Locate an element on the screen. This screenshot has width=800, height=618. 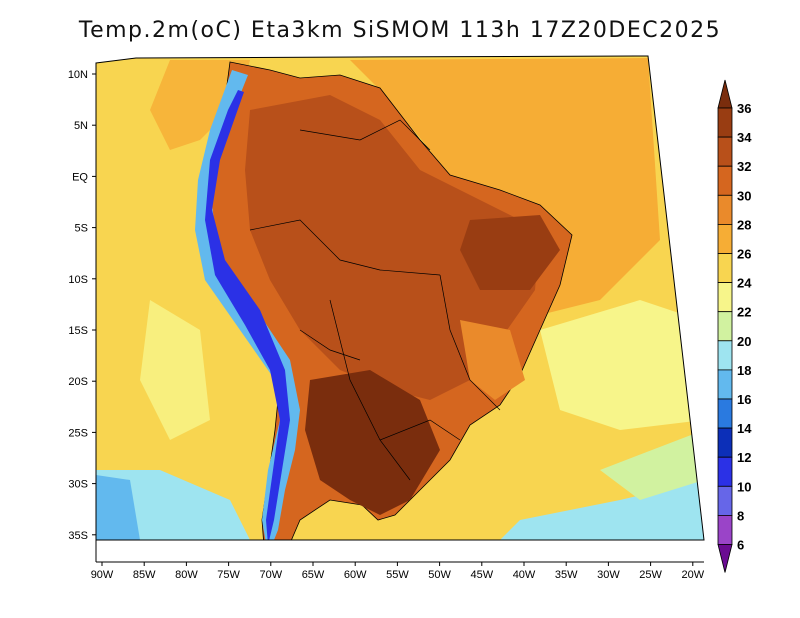
lon-label: 60W is located at coordinates (355, 575).